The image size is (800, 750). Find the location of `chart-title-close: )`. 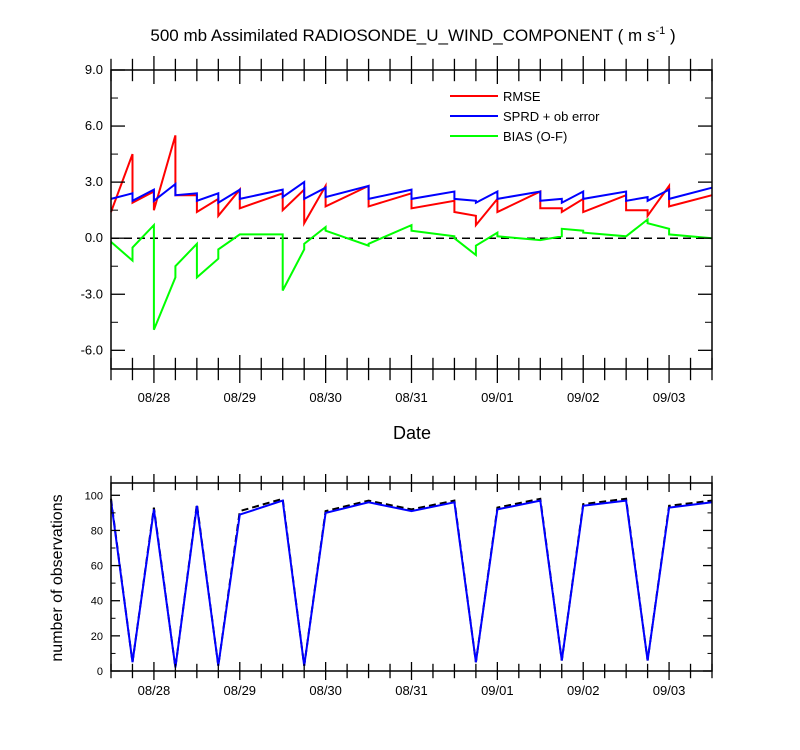

chart-title-close: ) is located at coordinates (670, 35).